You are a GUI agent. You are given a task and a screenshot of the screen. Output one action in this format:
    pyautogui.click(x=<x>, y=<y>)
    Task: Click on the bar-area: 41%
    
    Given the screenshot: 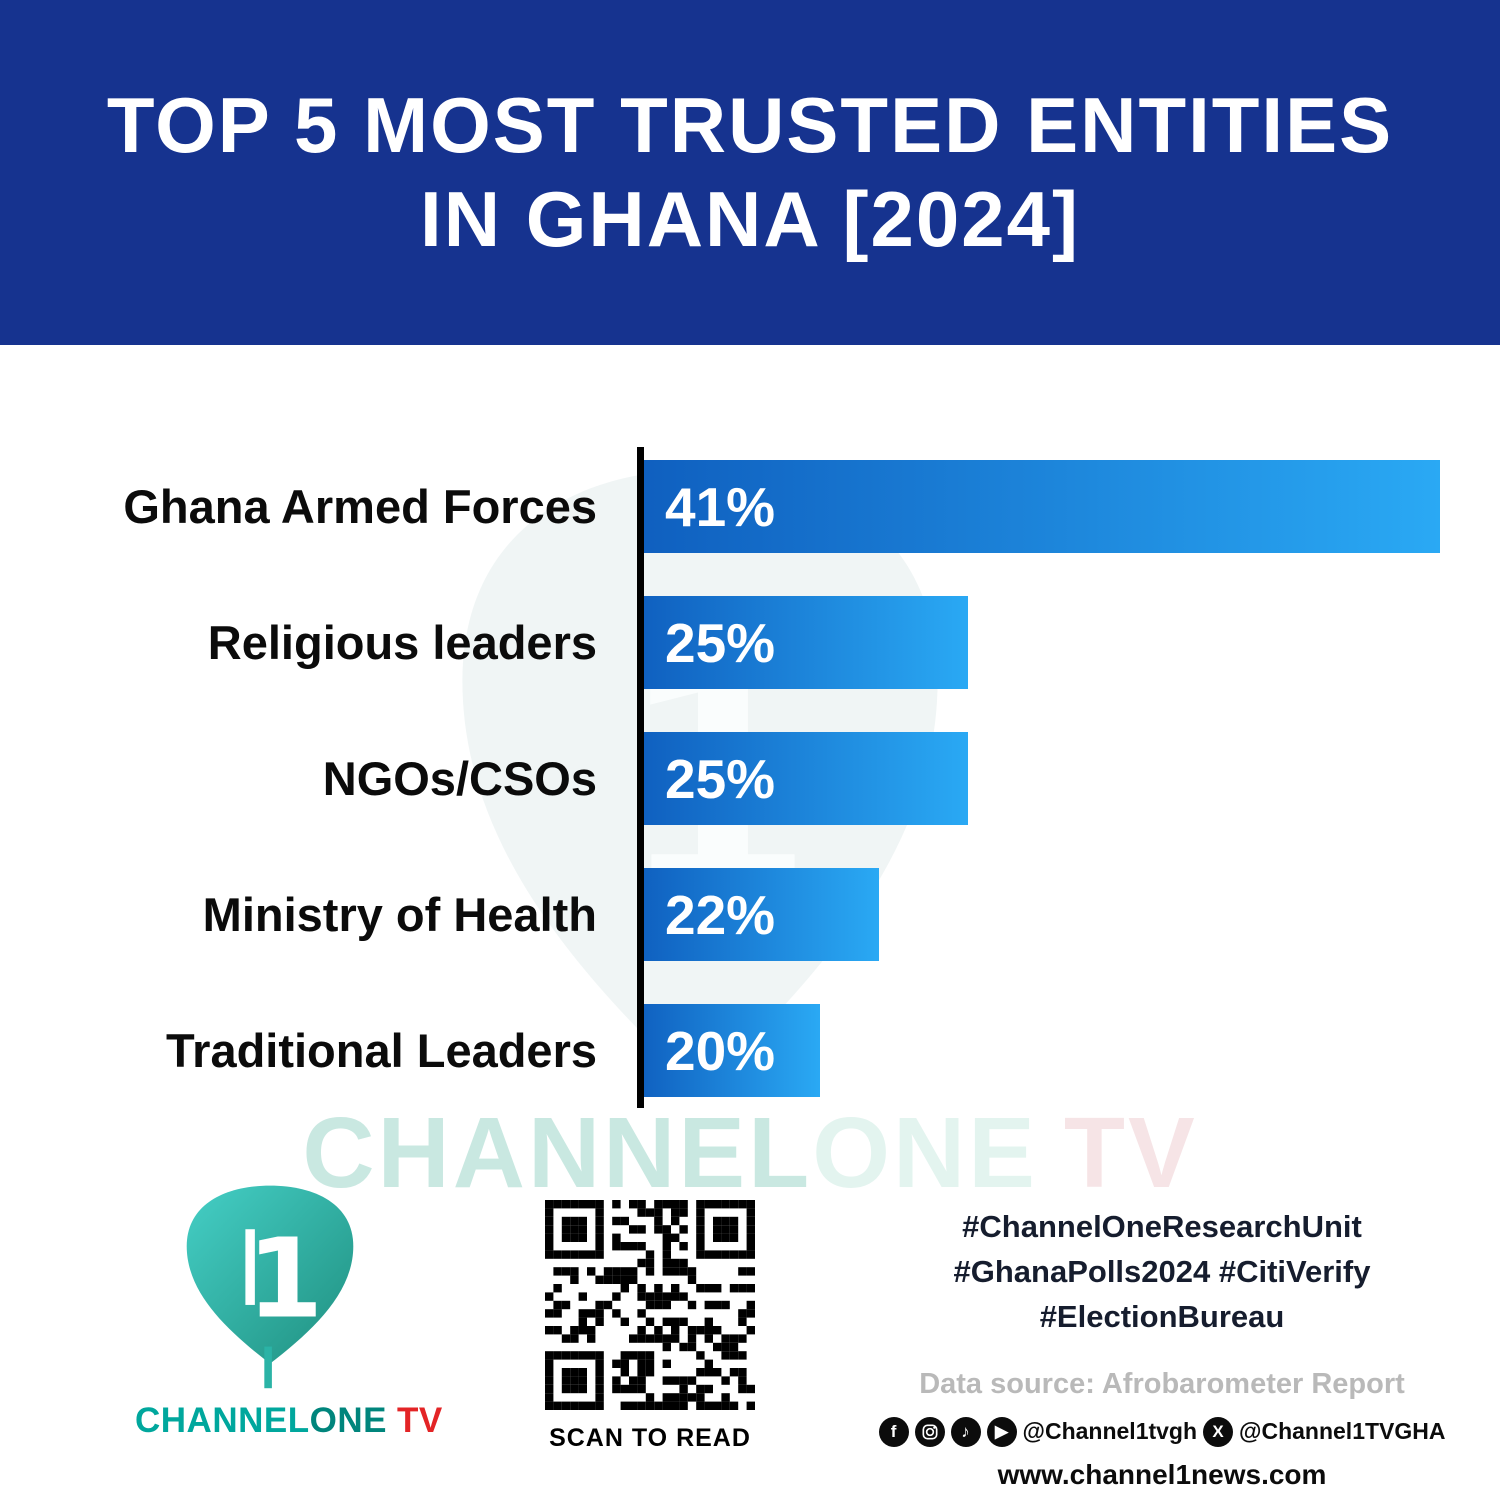 What is the action you would take?
    pyautogui.click(x=1038, y=506)
    